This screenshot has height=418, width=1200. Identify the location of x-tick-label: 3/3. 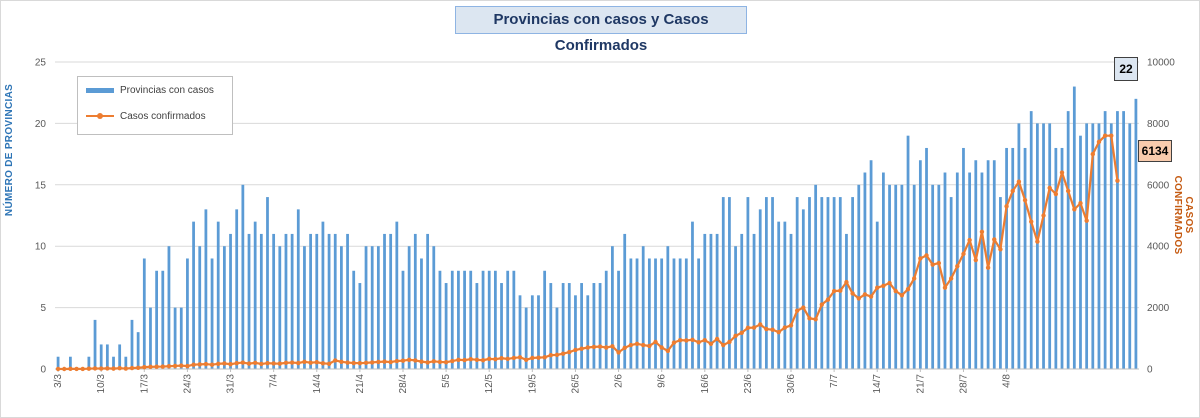
(58, 381).